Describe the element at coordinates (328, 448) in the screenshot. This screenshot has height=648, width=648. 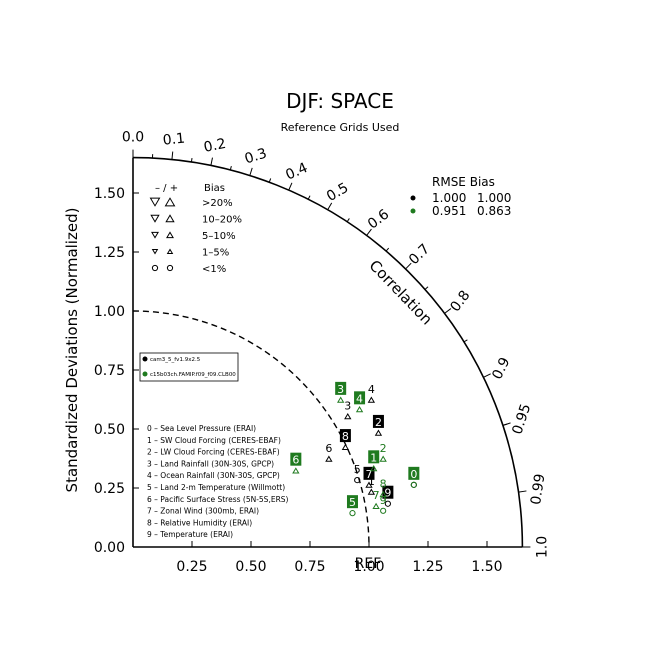
I see `data-label: 6` at that location.